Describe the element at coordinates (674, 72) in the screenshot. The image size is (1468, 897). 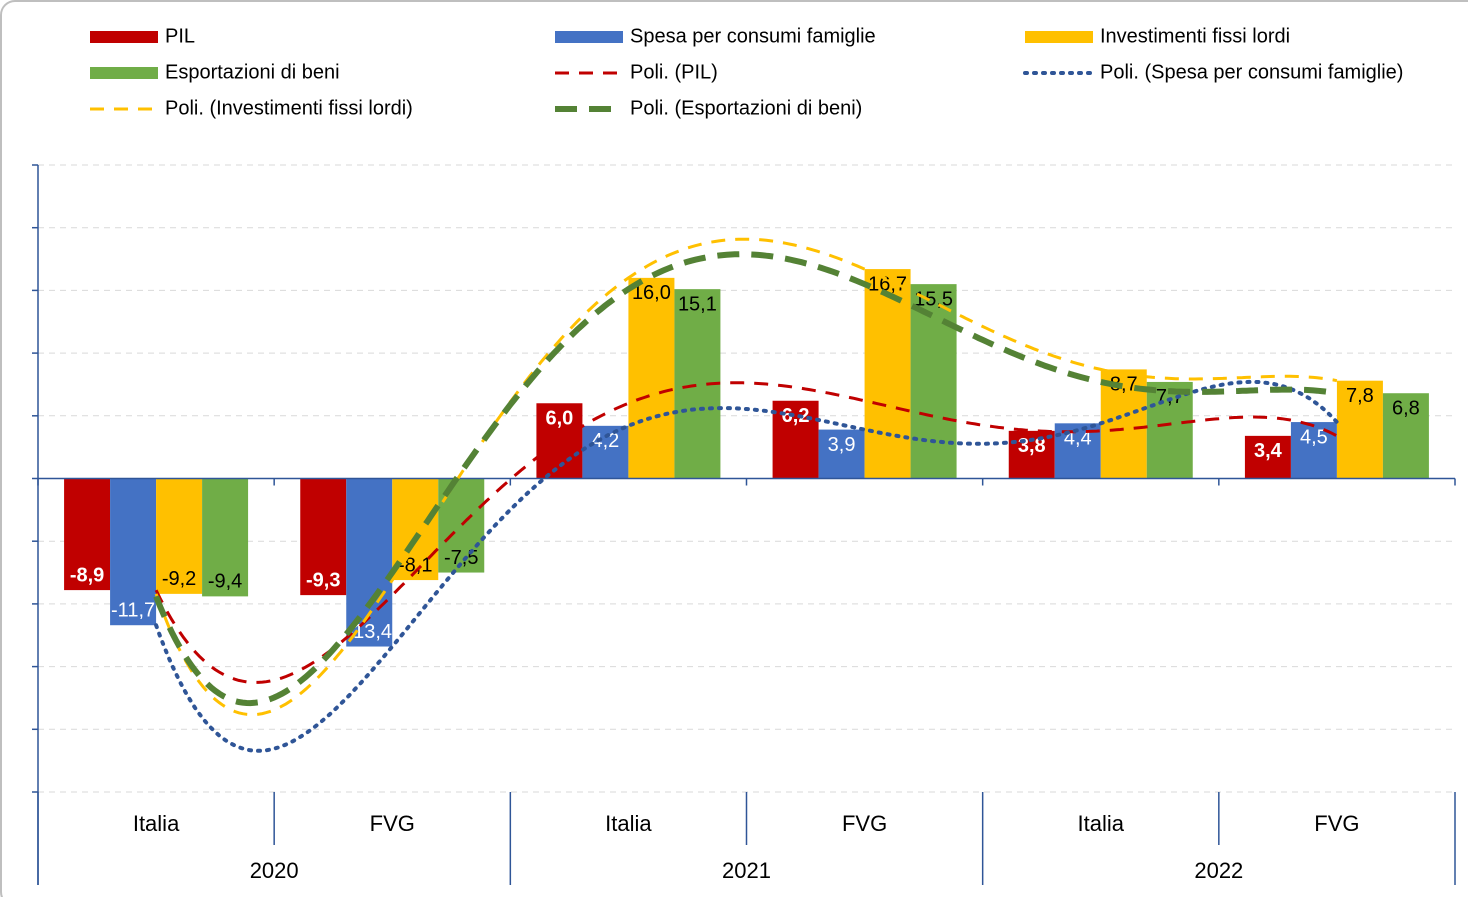
I see `legend-label: Poli. (PIL)` at that location.